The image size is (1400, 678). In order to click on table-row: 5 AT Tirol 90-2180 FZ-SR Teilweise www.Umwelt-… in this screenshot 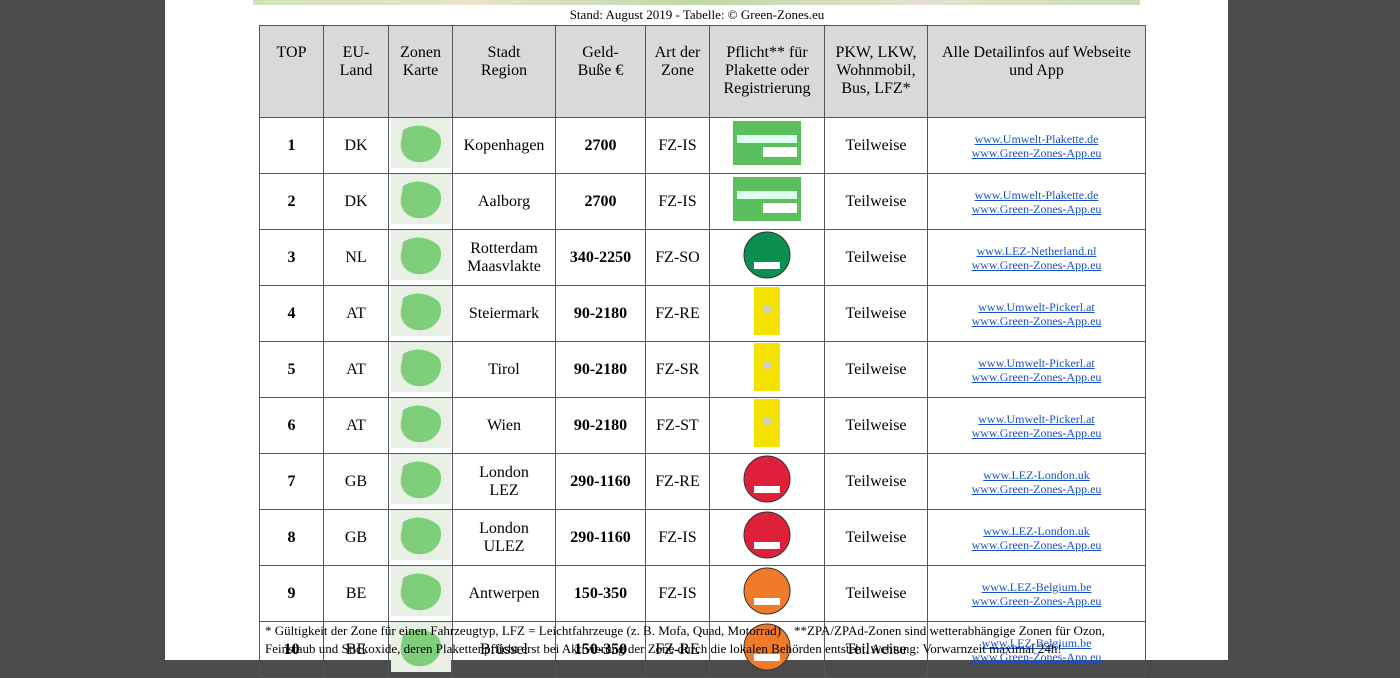, I will do `click(702, 369)`.